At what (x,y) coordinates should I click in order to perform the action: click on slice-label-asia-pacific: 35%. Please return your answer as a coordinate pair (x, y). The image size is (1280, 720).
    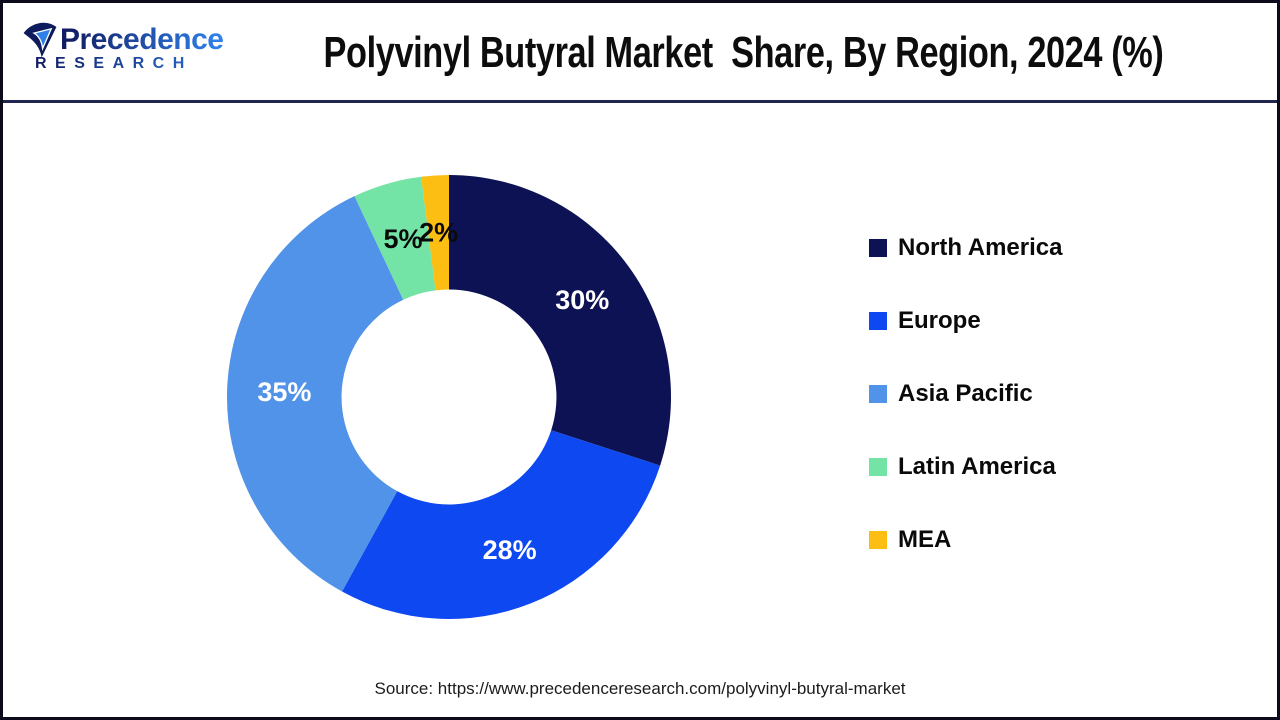
    Looking at the image, I should click on (284, 392).